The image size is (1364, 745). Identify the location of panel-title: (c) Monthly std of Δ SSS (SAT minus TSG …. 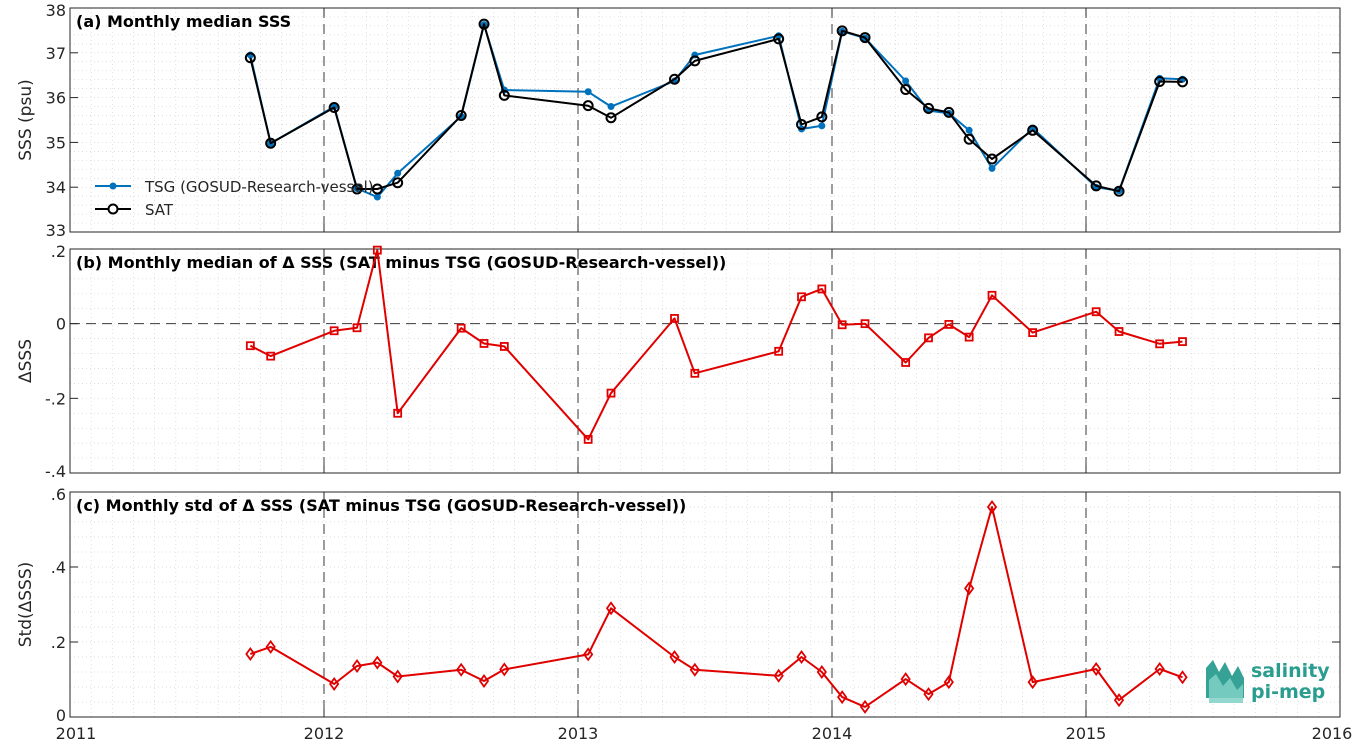
(381, 505).